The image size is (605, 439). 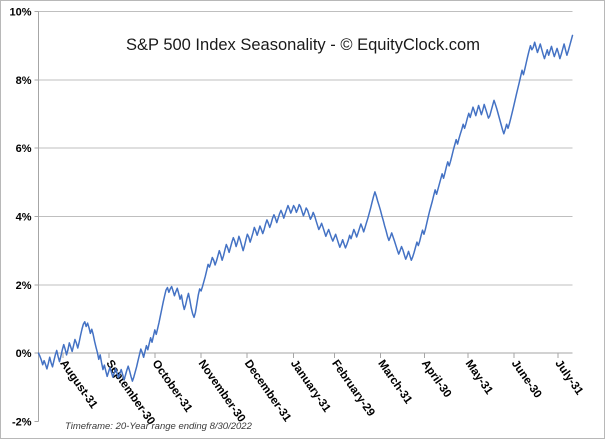 What do you see at coordinates (310, 386) in the screenshot?
I see `x-axis-tick-label: January-31` at bounding box center [310, 386].